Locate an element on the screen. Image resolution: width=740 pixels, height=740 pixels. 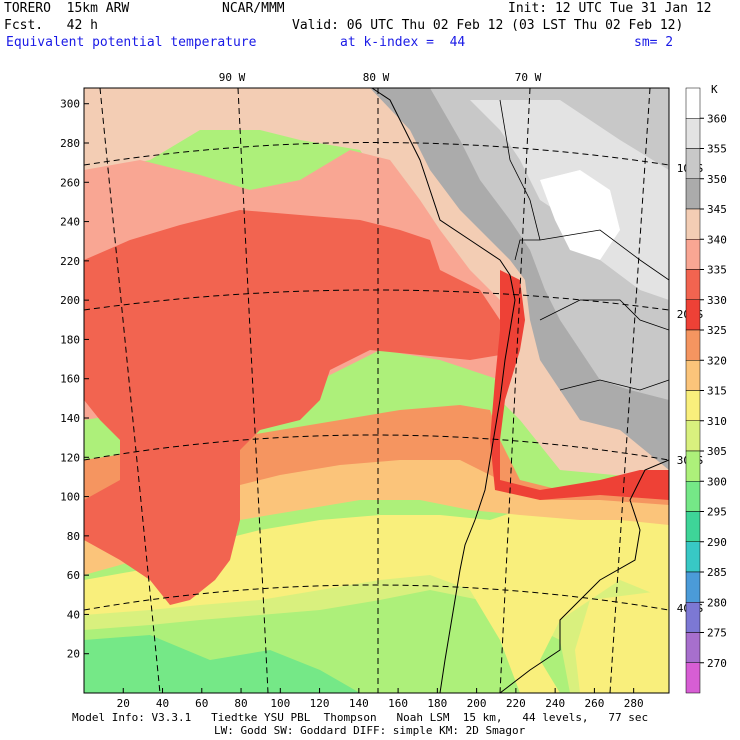
init-time: Init: 12 UTC Tue 31 Jan 12 is located at coordinates (610, 8).